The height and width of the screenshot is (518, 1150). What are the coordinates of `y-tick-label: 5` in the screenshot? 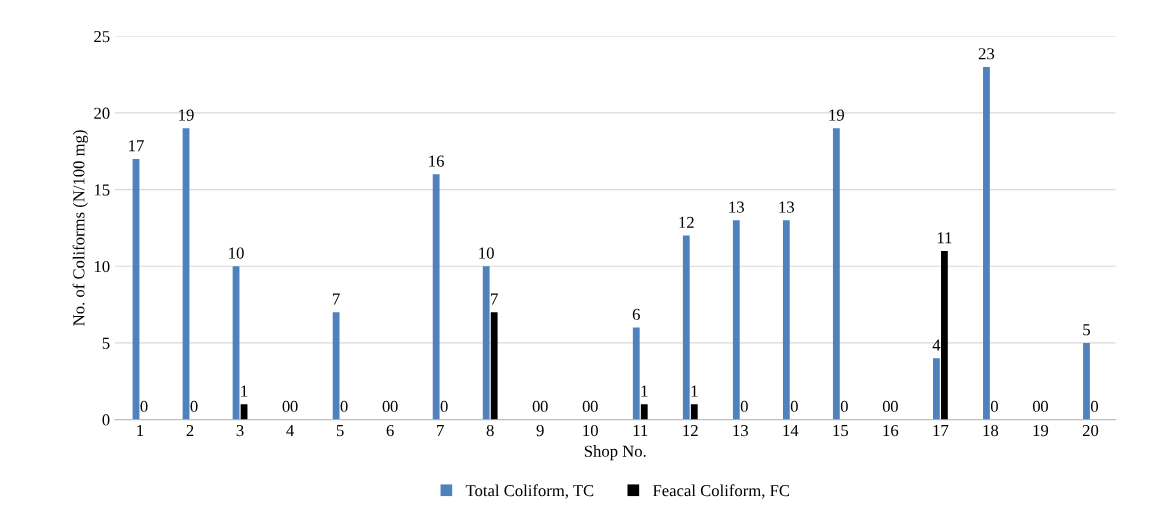 It's located at (106, 343).